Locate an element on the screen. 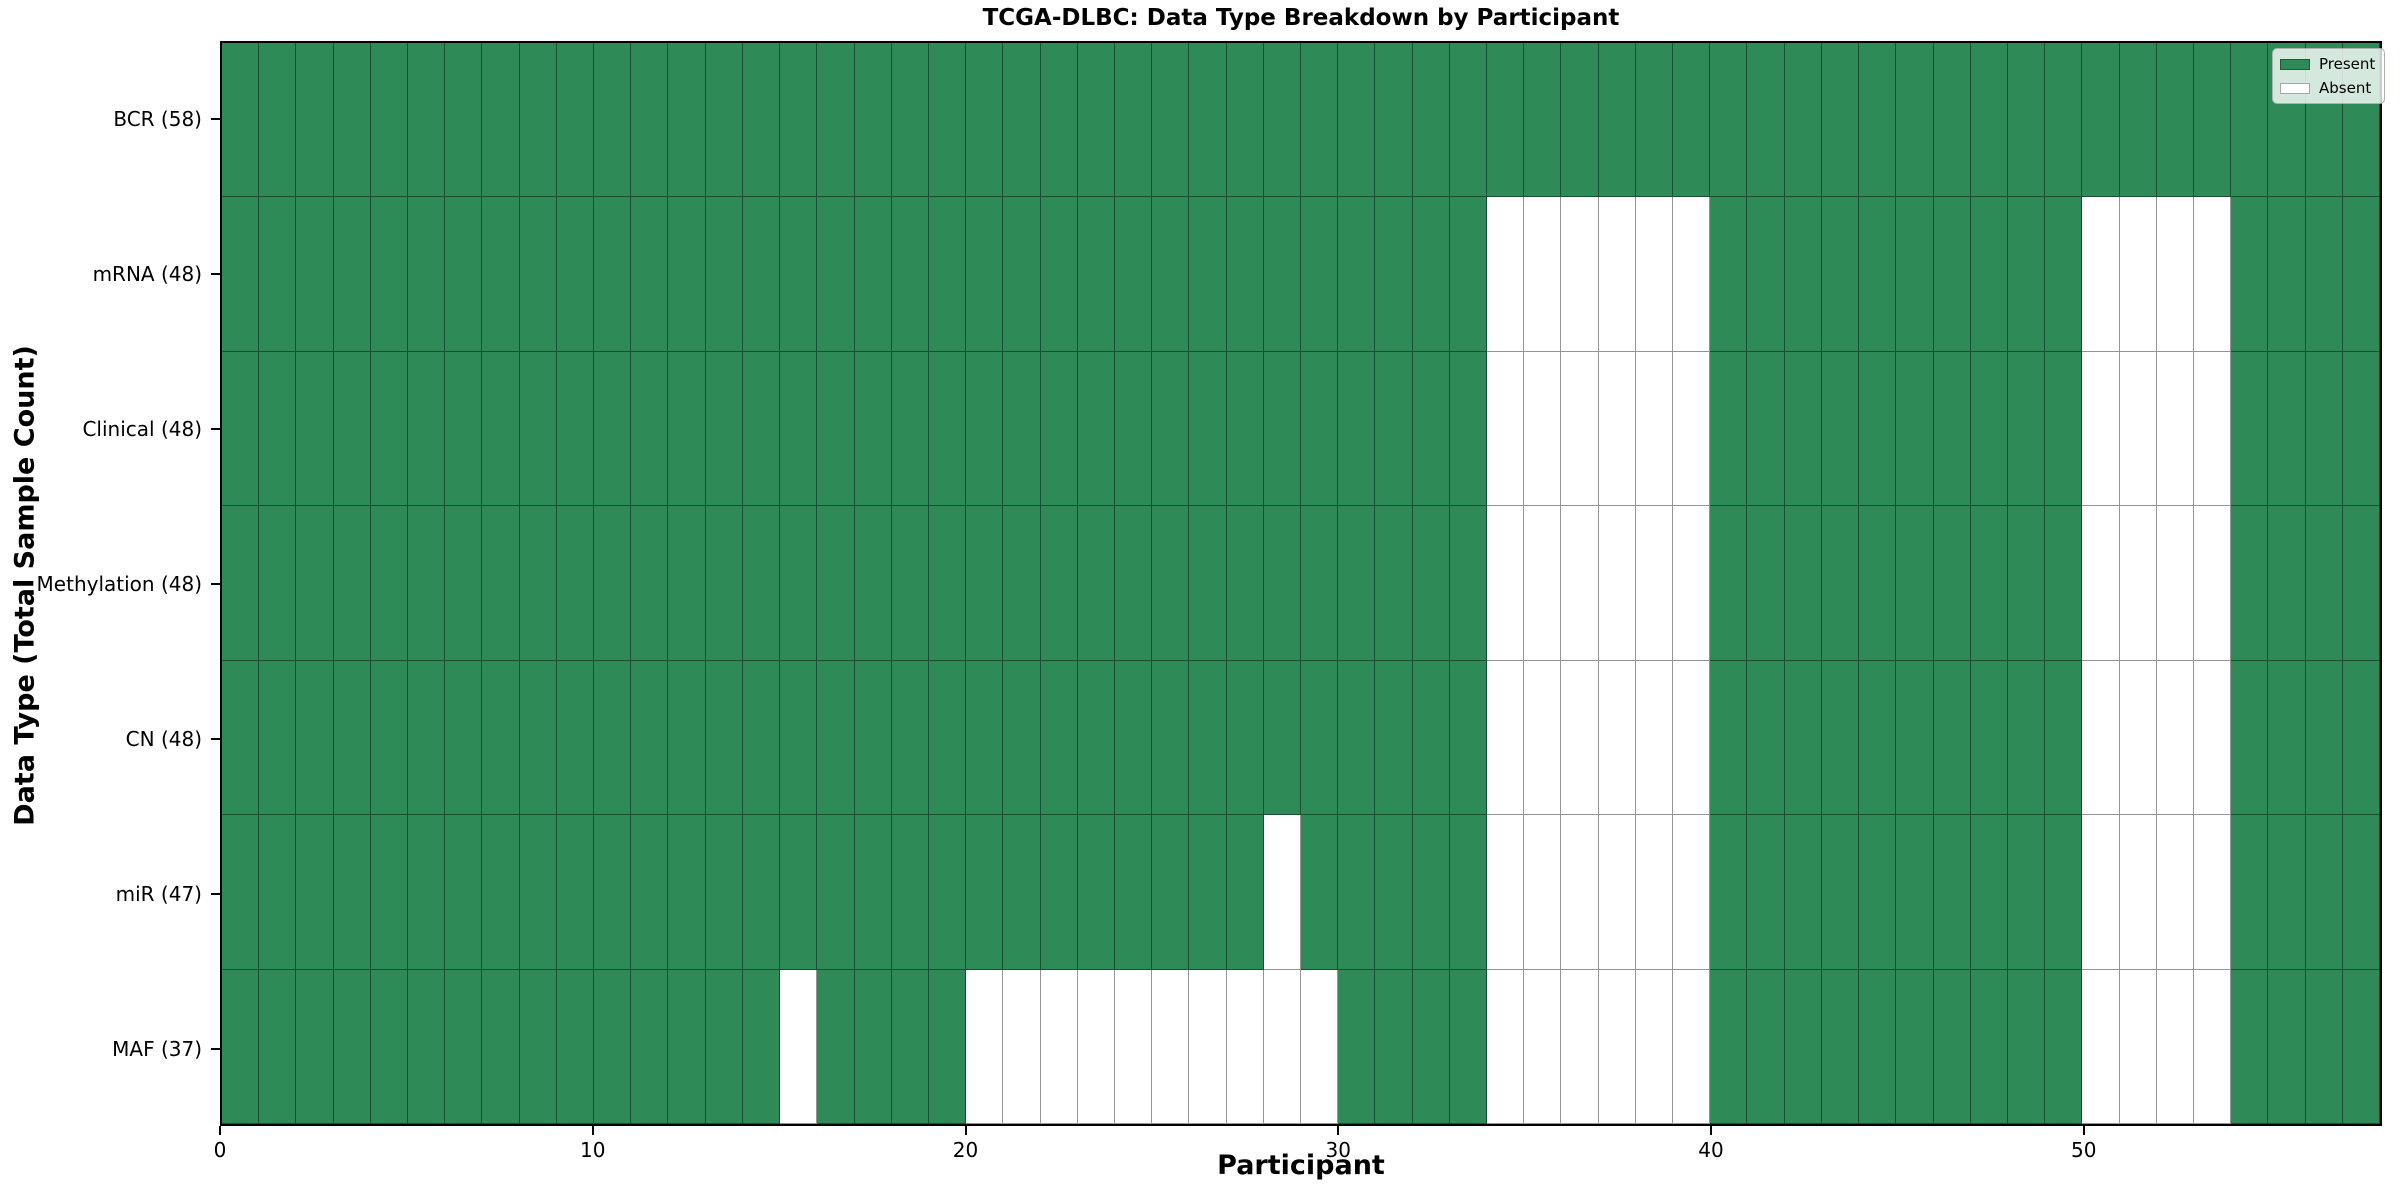  legend-item-absent: Absent is located at coordinates (2327, 88).